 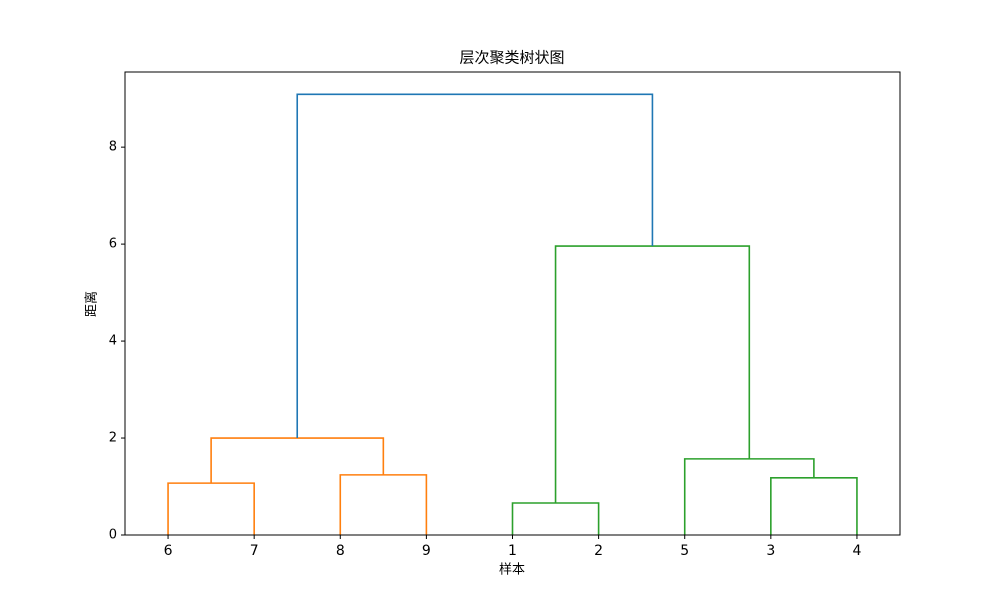 I want to click on y-tick-label: 6, so click(x=113, y=244).